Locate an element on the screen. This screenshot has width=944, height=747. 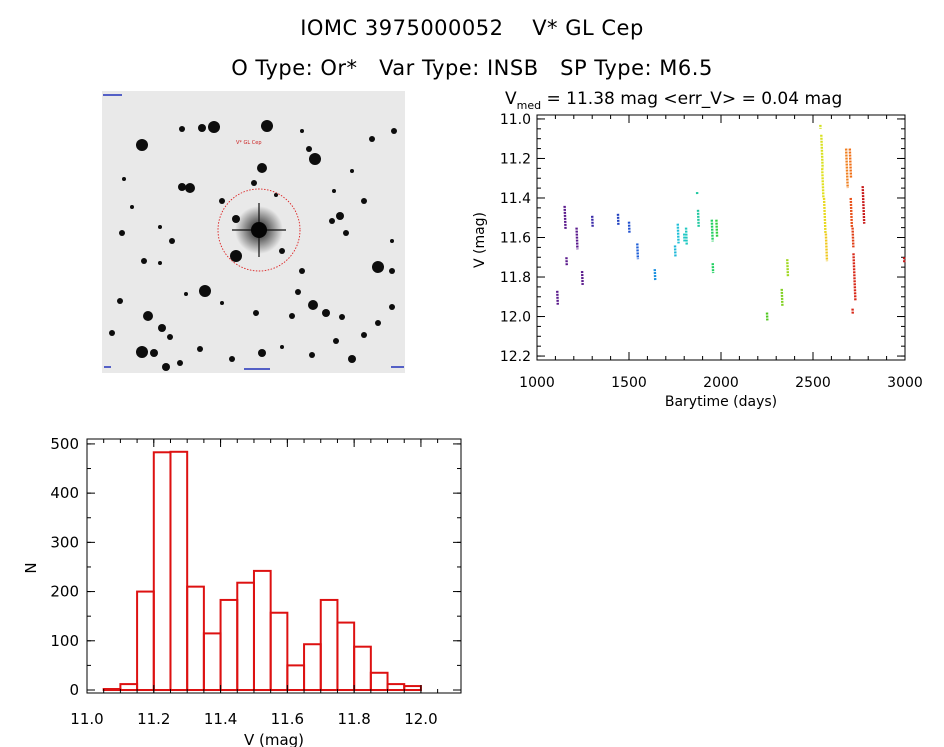
target-marker-circle is located at coordinates (259, 230).